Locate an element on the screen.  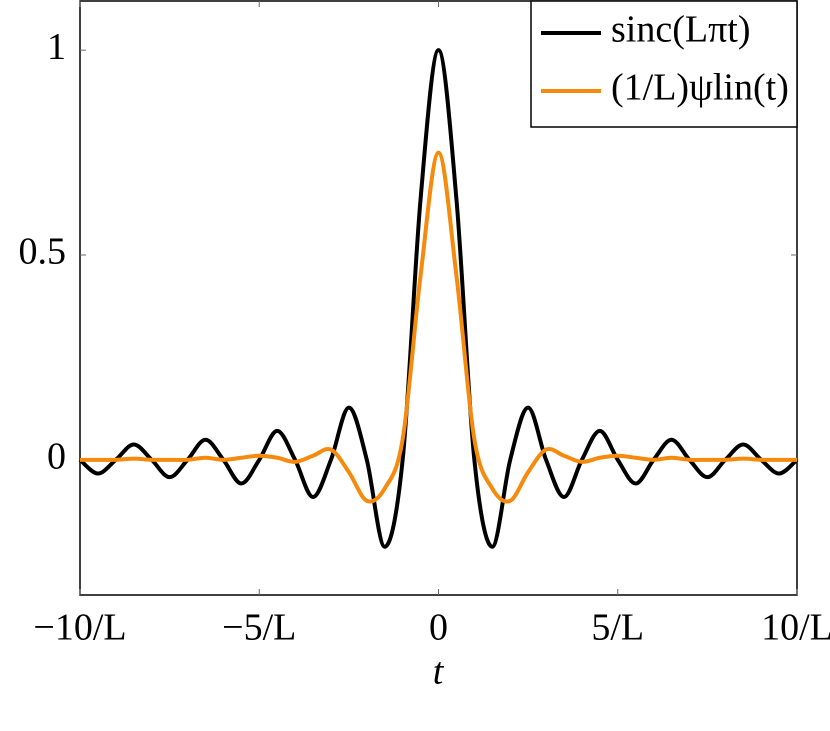
x-axis-label: t is located at coordinates (439, 672).